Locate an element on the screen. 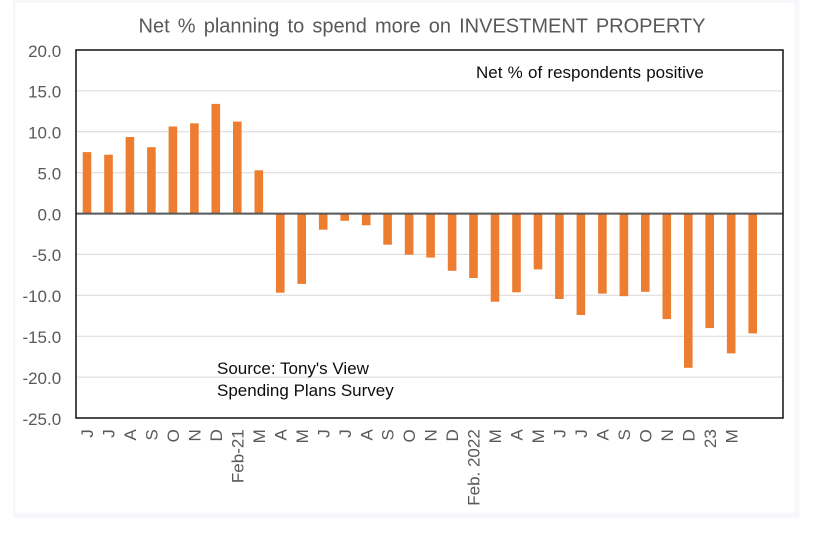 The height and width of the screenshot is (544, 838). svg-text: Source: Tony's View is located at coordinates (293, 368).